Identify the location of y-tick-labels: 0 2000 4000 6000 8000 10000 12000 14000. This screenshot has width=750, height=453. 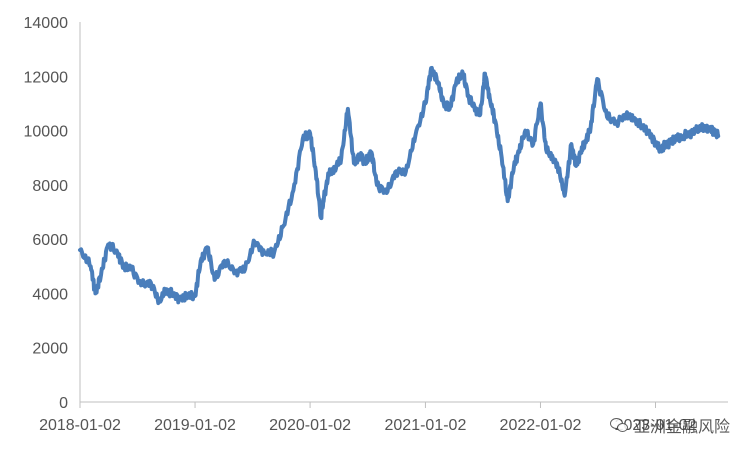
(46, 213).